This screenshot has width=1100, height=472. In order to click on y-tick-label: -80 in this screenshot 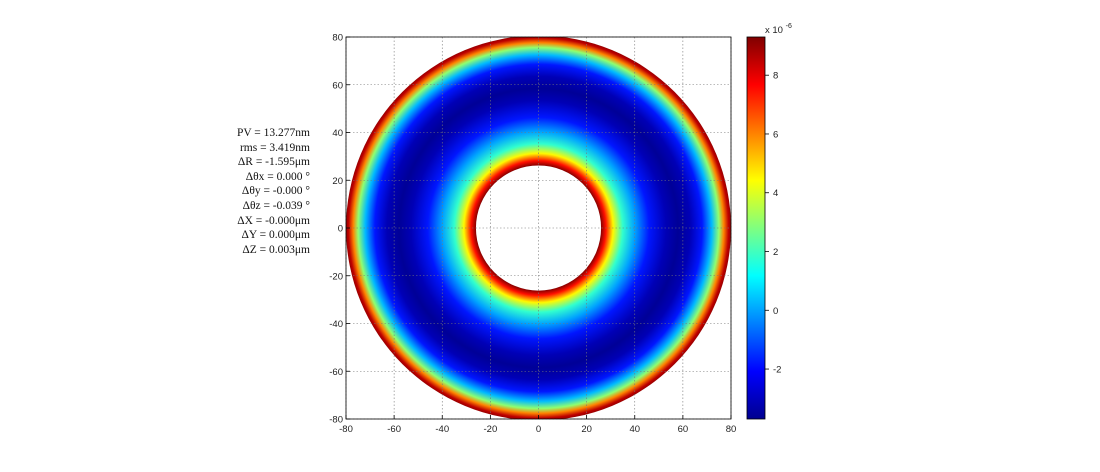, I will do `click(336, 420)`.